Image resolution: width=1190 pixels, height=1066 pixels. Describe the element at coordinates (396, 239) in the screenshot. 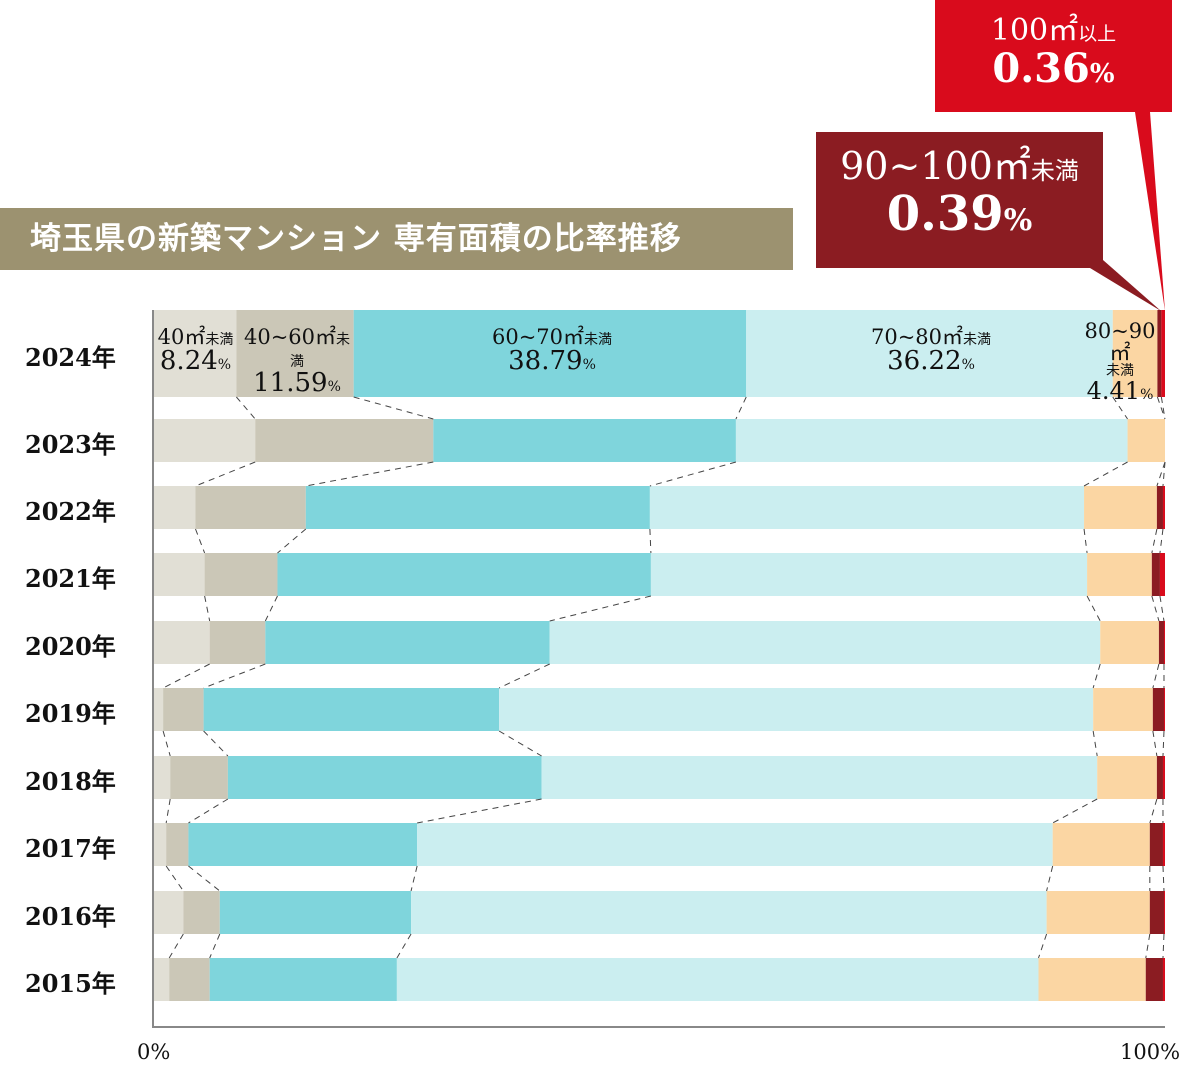

I see `chart-title: 埼玉県の新築マンション 専有面積の比率推移` at that location.